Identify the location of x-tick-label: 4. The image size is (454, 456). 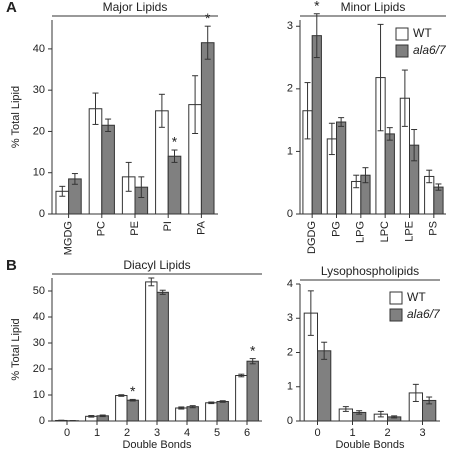
(187, 433).